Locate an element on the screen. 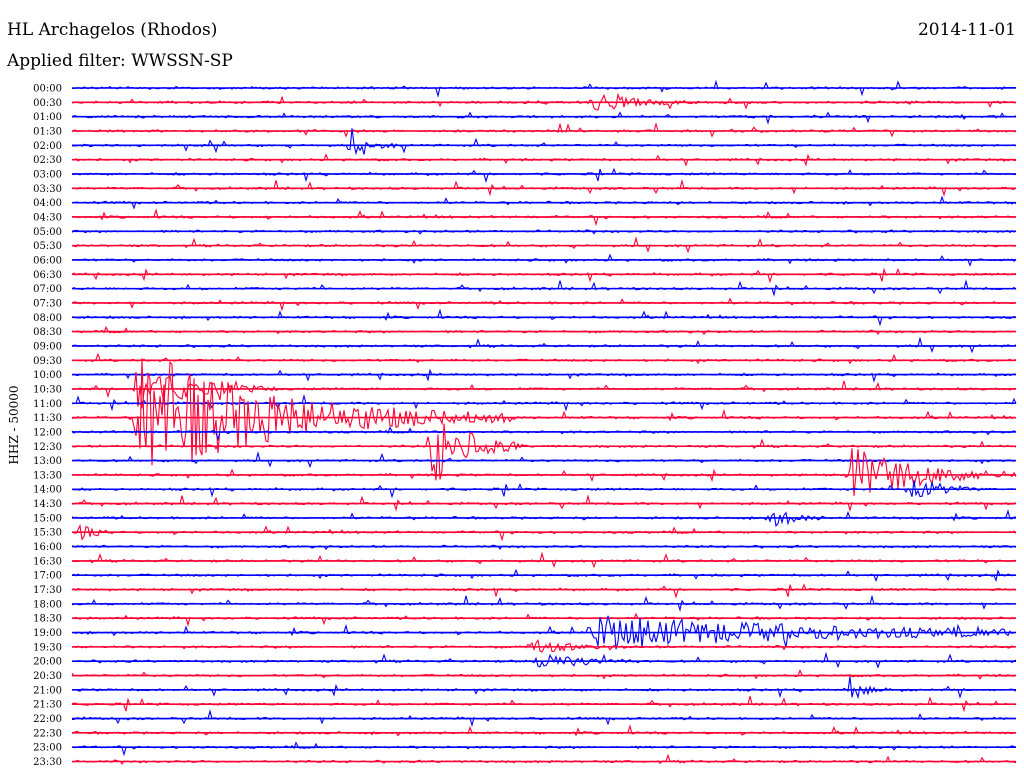  row-label: 16:30 is located at coordinates (47, 561).